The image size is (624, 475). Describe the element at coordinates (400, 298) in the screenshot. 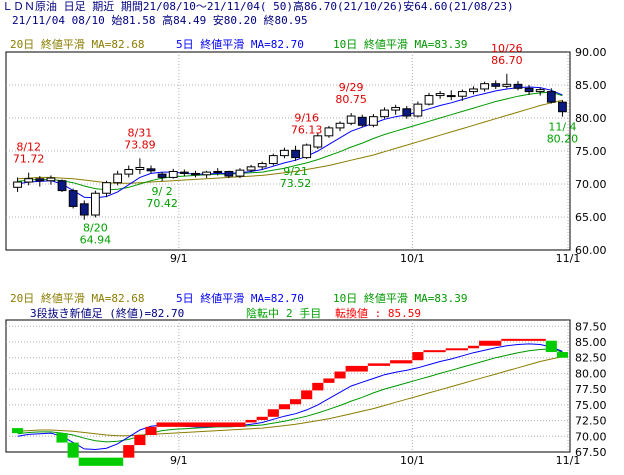

I see `legend-ma10-bottom: 10日 終値平滑 MA=83.39` at that location.